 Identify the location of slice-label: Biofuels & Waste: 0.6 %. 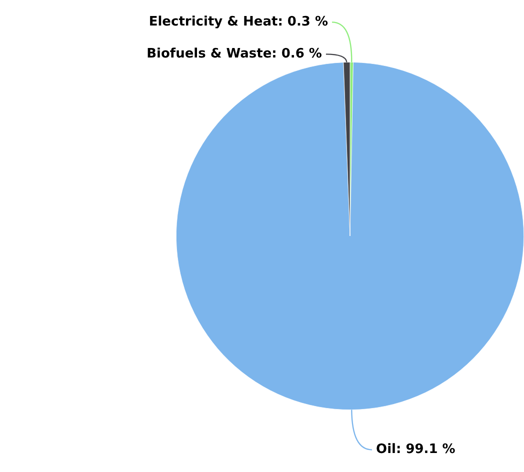
(234, 54).